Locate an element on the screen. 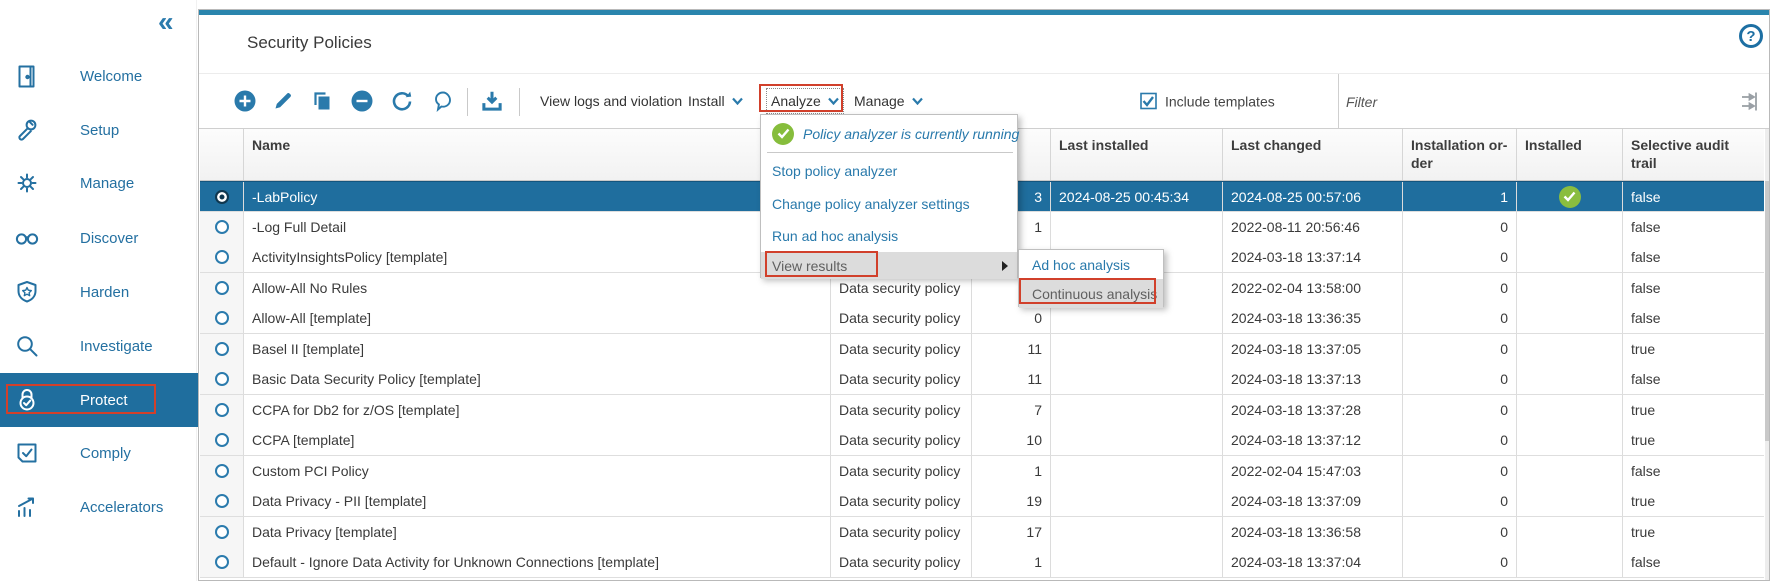  submenu-item-continuous-analysis: Continuous analysis is located at coordinates (1091, 293).